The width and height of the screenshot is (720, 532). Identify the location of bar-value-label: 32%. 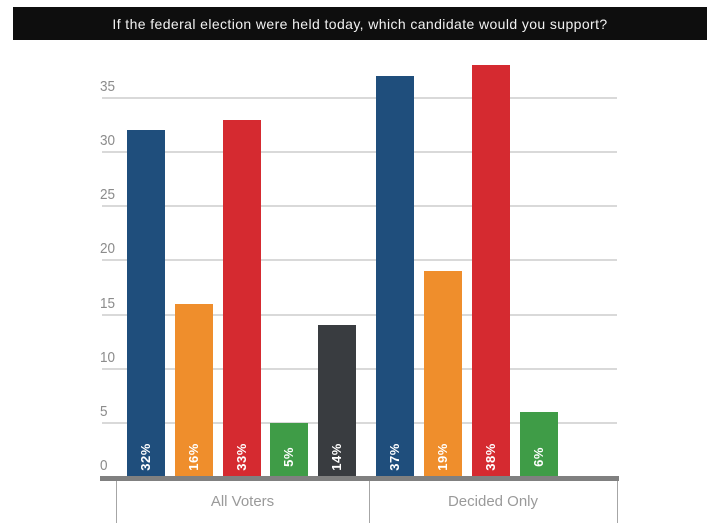
(145, 457).